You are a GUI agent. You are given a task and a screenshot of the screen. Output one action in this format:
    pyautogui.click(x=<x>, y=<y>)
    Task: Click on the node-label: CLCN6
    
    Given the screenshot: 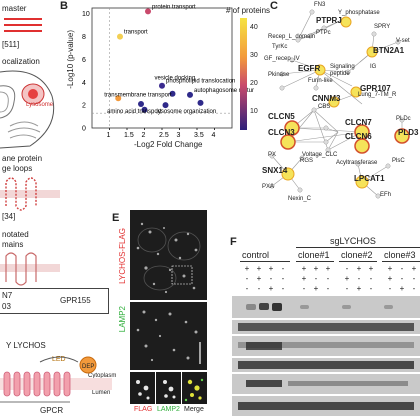 What is the action you would take?
    pyautogui.click(x=358, y=136)
    